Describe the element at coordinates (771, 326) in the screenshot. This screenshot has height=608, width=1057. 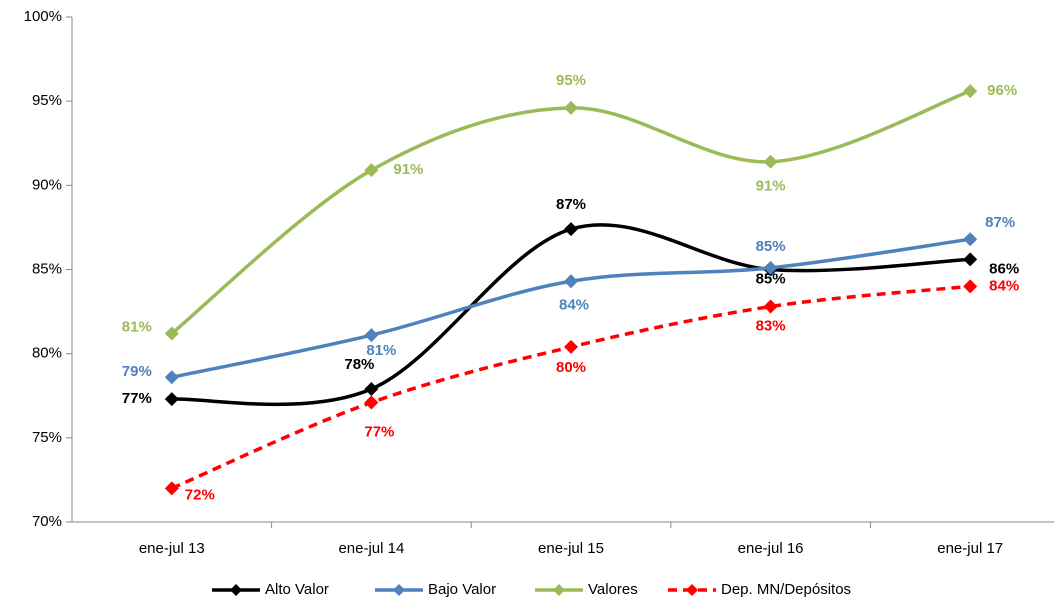
I see `data-label: 83%` at that location.